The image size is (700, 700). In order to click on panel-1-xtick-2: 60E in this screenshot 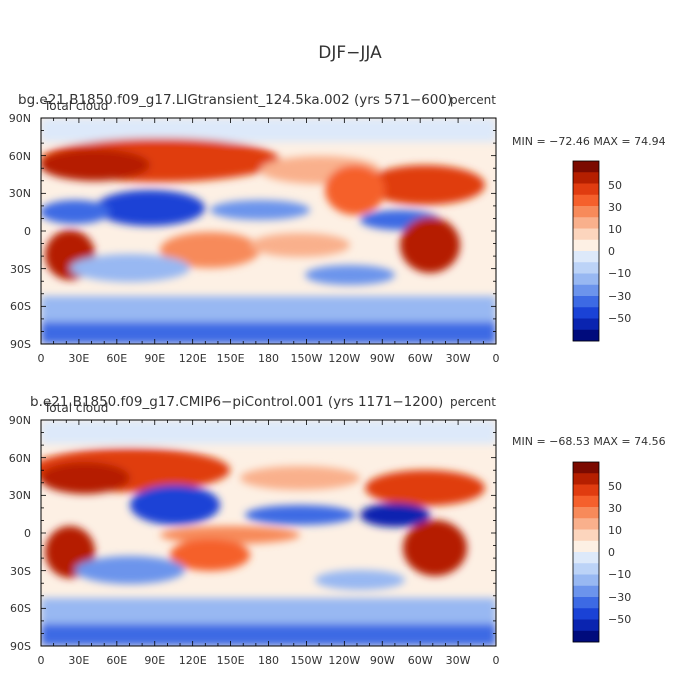, I will do `click(116, 358)`.